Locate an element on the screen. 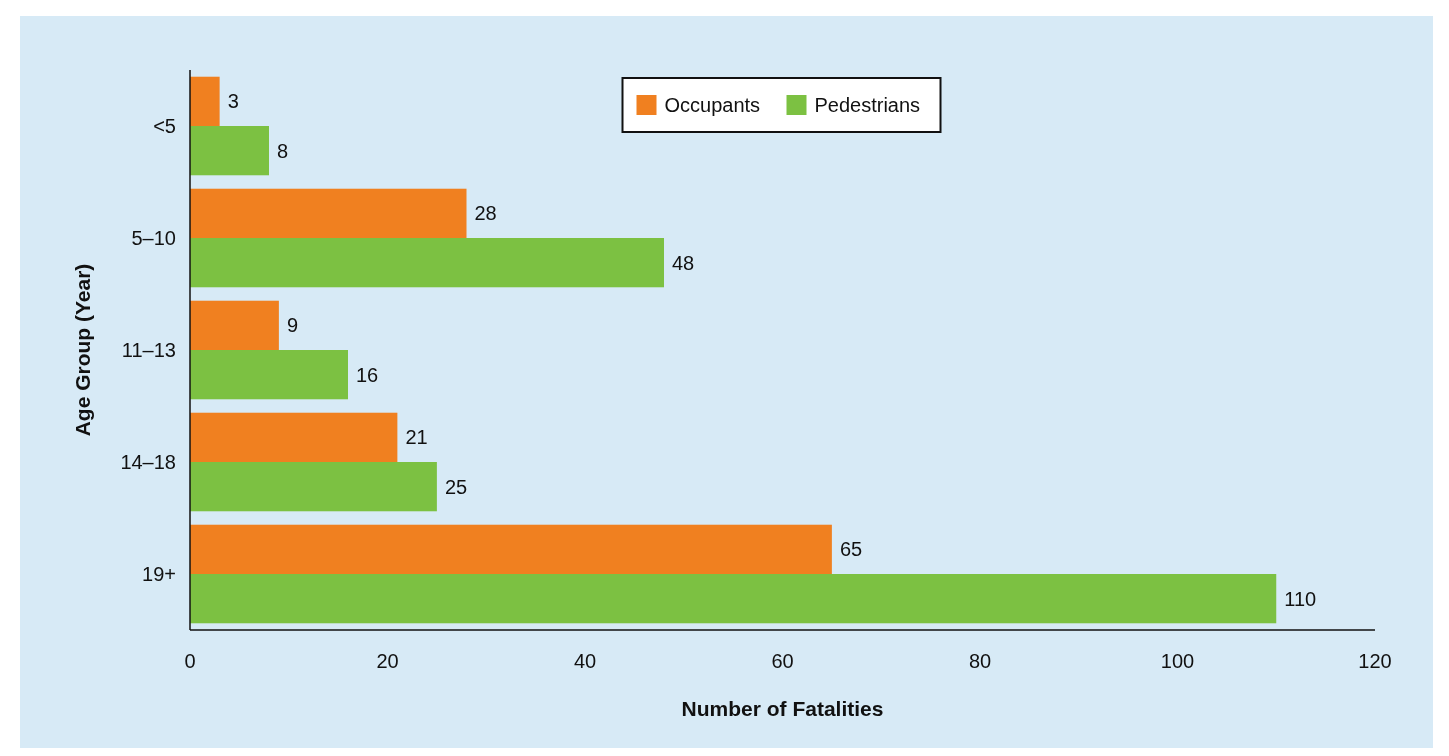 This screenshot has height=756, width=1449. legend-label: Pedestrians is located at coordinates (867, 105).